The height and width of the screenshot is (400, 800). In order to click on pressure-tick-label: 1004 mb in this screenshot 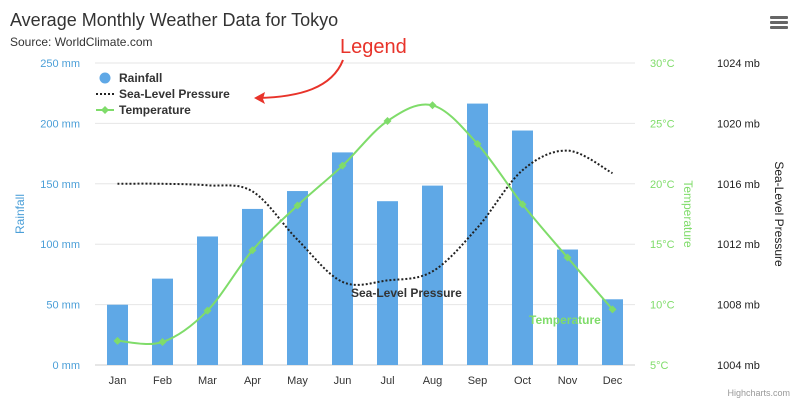, I will do `click(738, 366)`.